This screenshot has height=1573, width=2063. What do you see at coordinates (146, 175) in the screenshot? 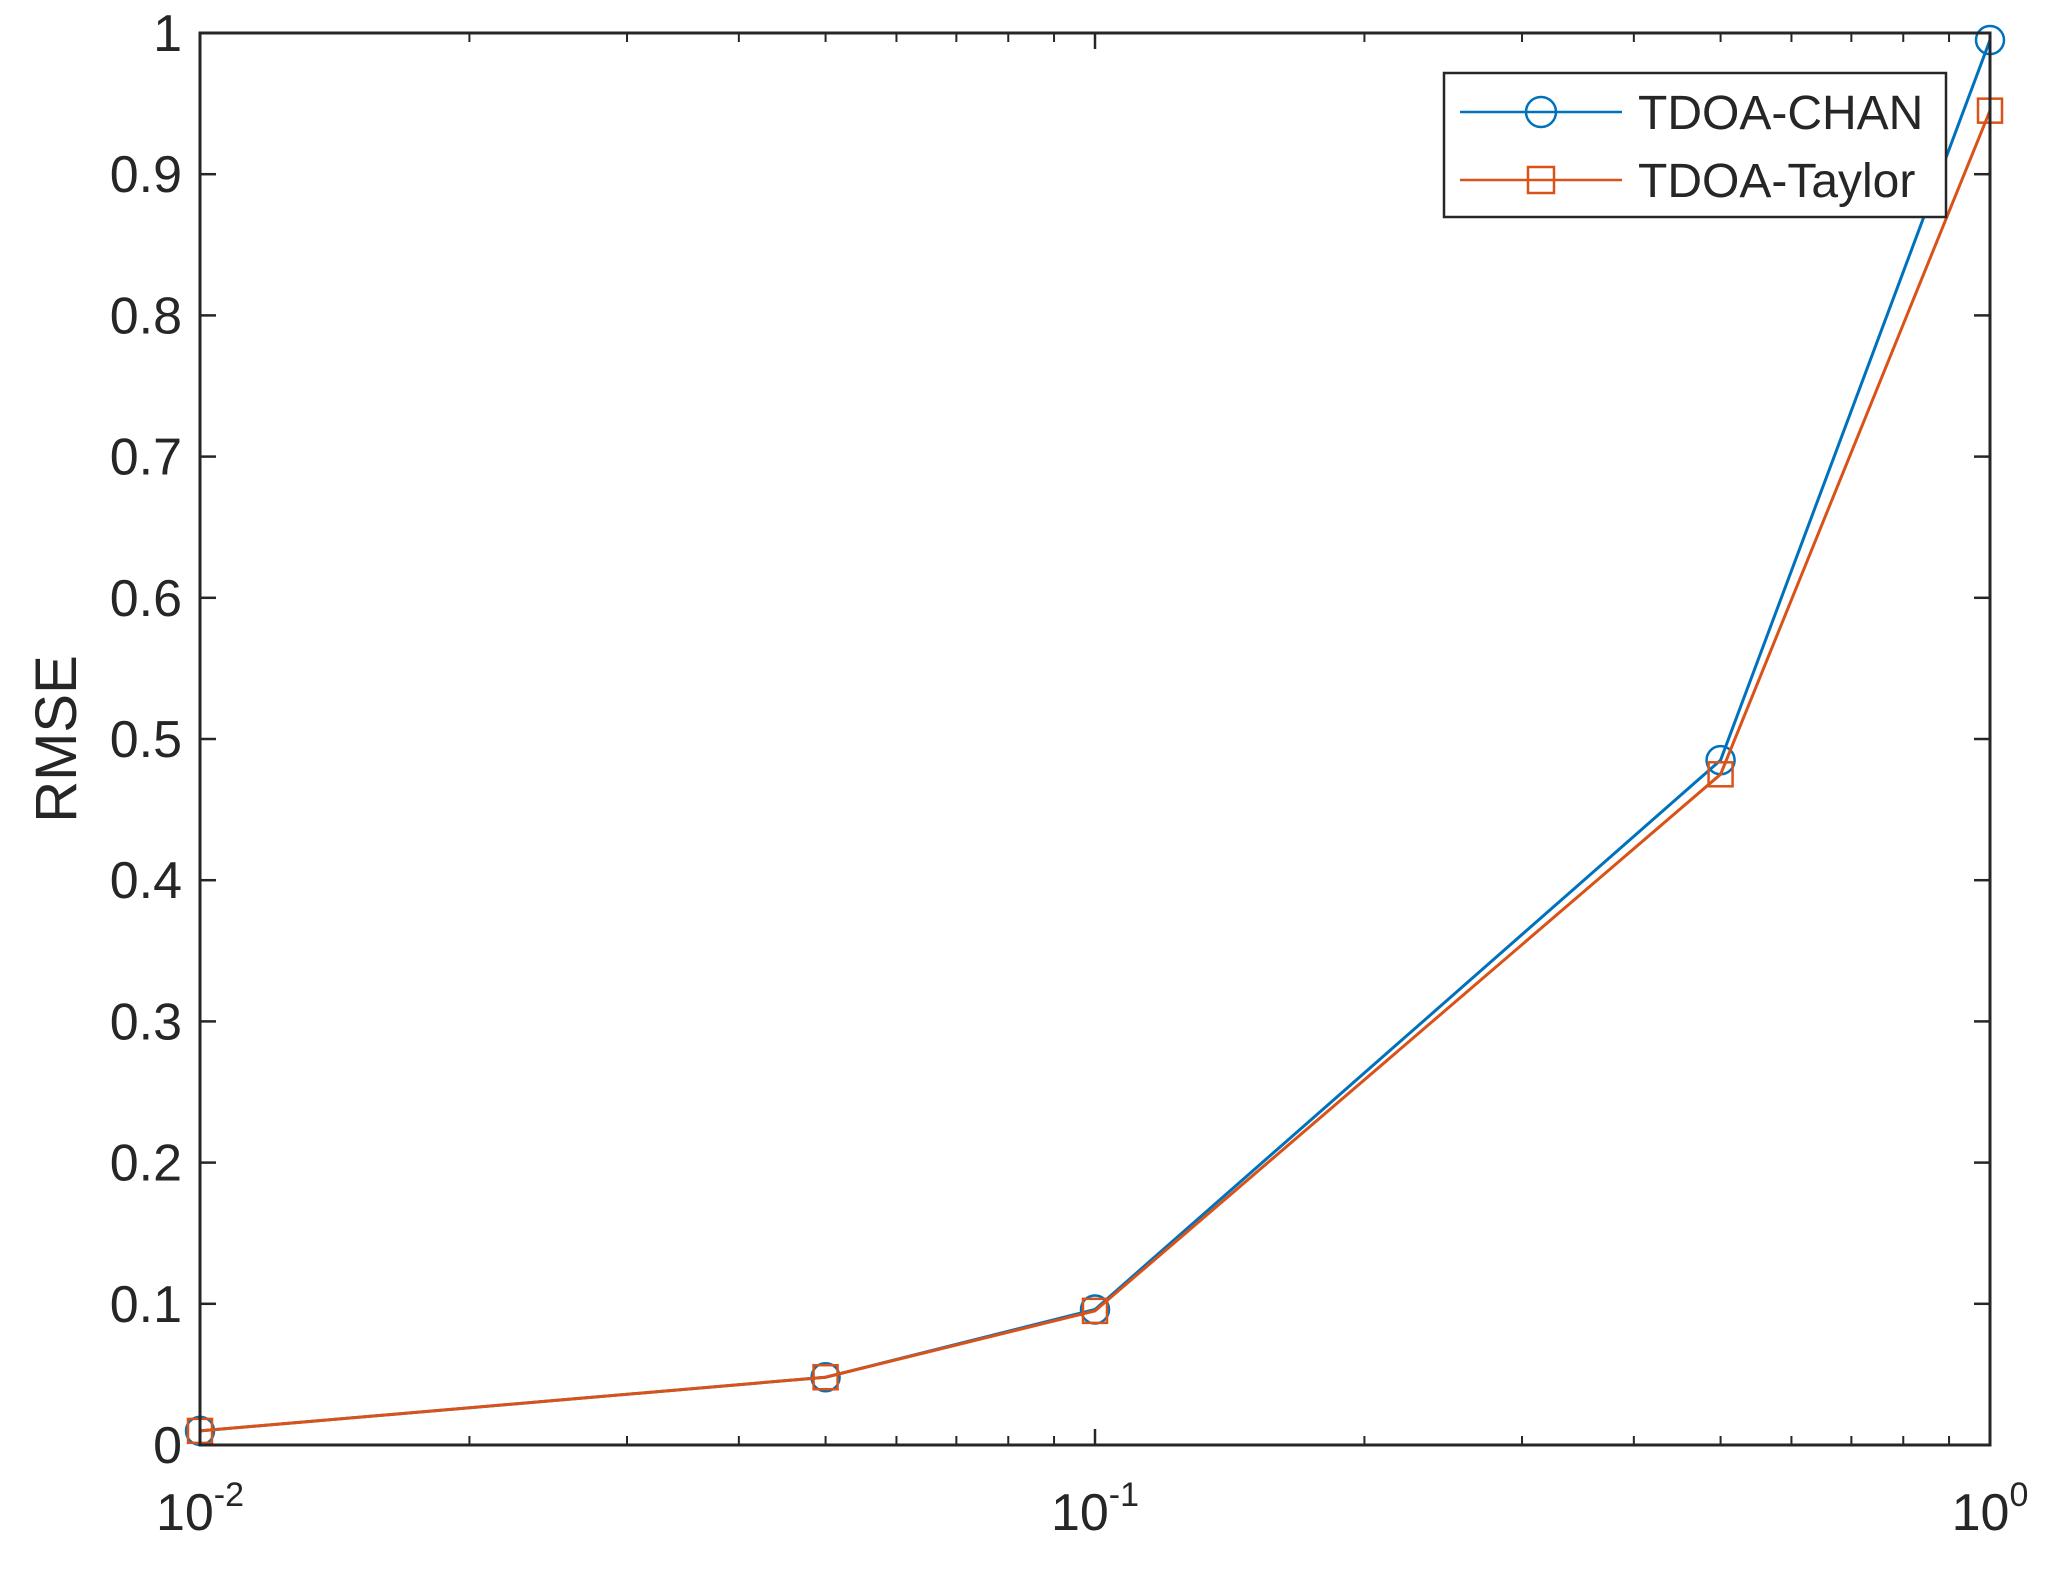
I see `y-tick-label: 0.9` at bounding box center [146, 175].